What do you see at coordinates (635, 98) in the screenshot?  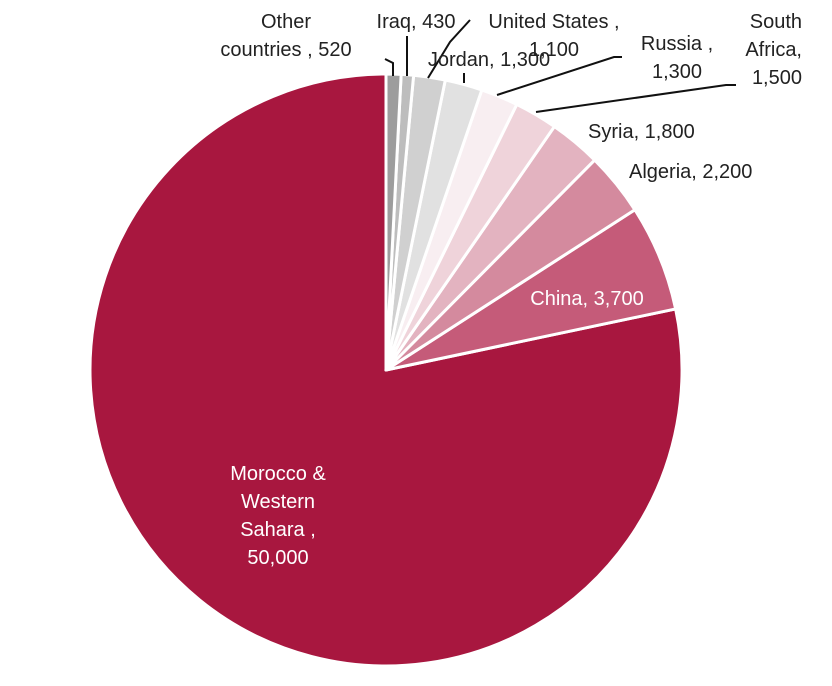 I see `leader-line-south-africa` at bounding box center [635, 98].